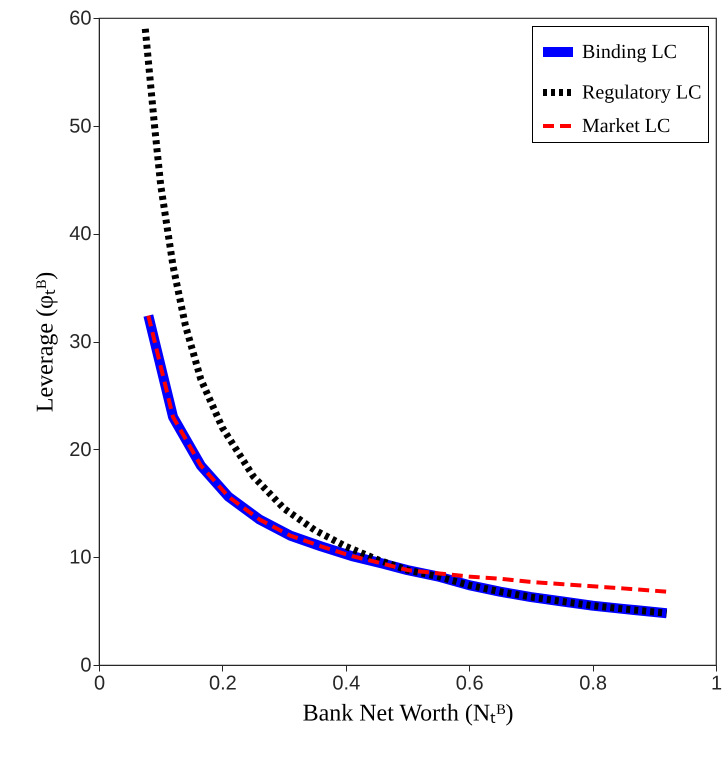 The width and height of the screenshot is (725, 759). What do you see at coordinates (716, 683) in the screenshot?
I see `x-tick-label: 1` at bounding box center [716, 683].